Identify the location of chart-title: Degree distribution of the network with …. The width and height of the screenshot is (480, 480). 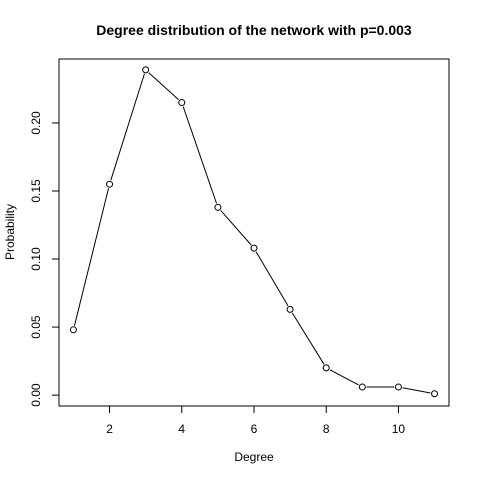
(254, 30).